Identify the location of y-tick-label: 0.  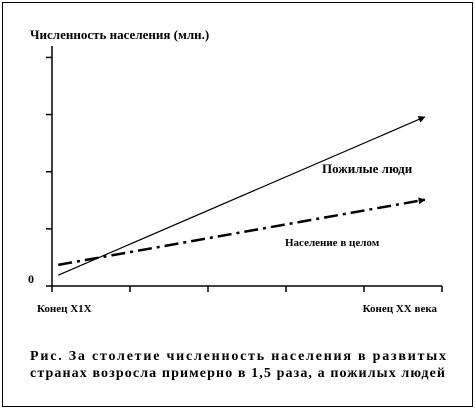
(31, 279).